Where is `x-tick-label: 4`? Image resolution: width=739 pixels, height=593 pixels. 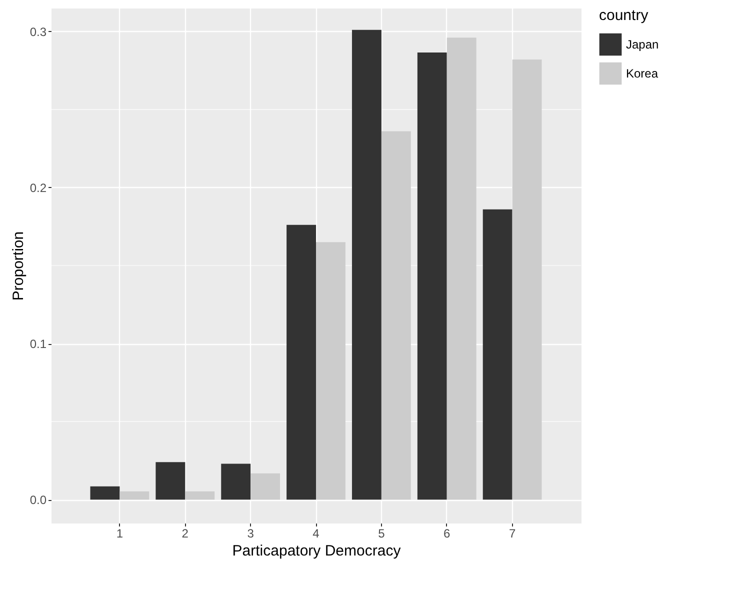
x-tick-label: 4 is located at coordinates (316, 533).